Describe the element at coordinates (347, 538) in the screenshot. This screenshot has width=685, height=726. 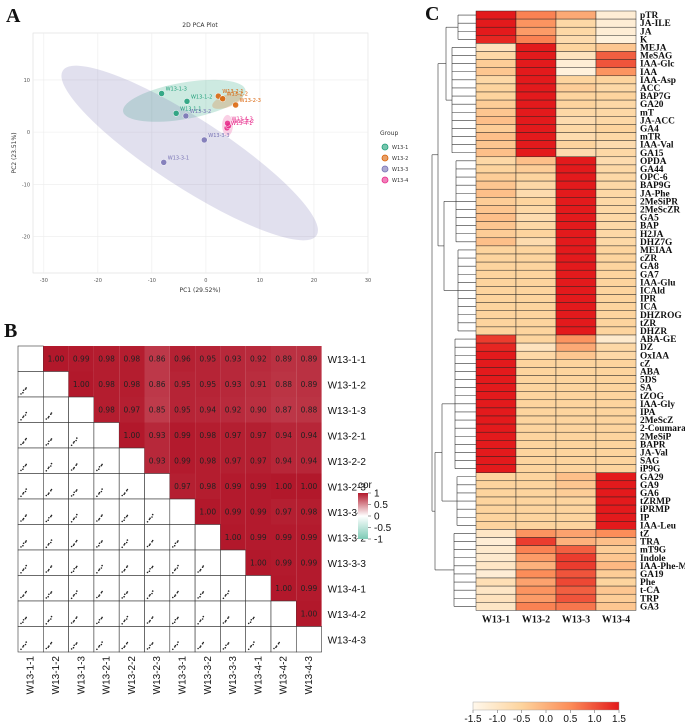
I see `correlation-row-label: W13-3-2` at that location.